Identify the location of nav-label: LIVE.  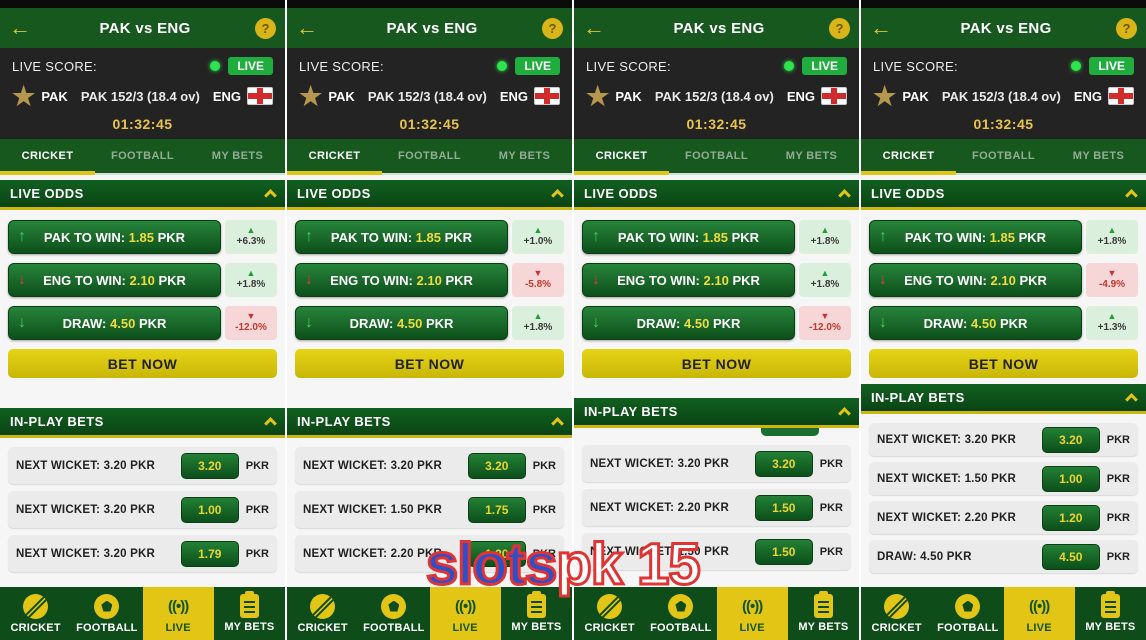
(1039, 627).